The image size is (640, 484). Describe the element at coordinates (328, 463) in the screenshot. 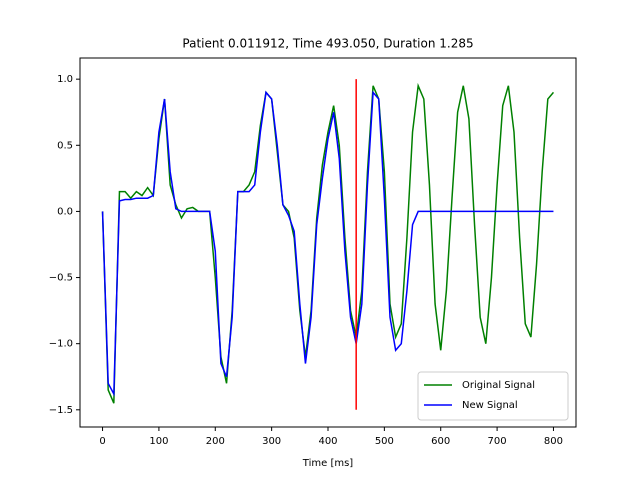

I see `x-axis-label: Time [ms]` at that location.